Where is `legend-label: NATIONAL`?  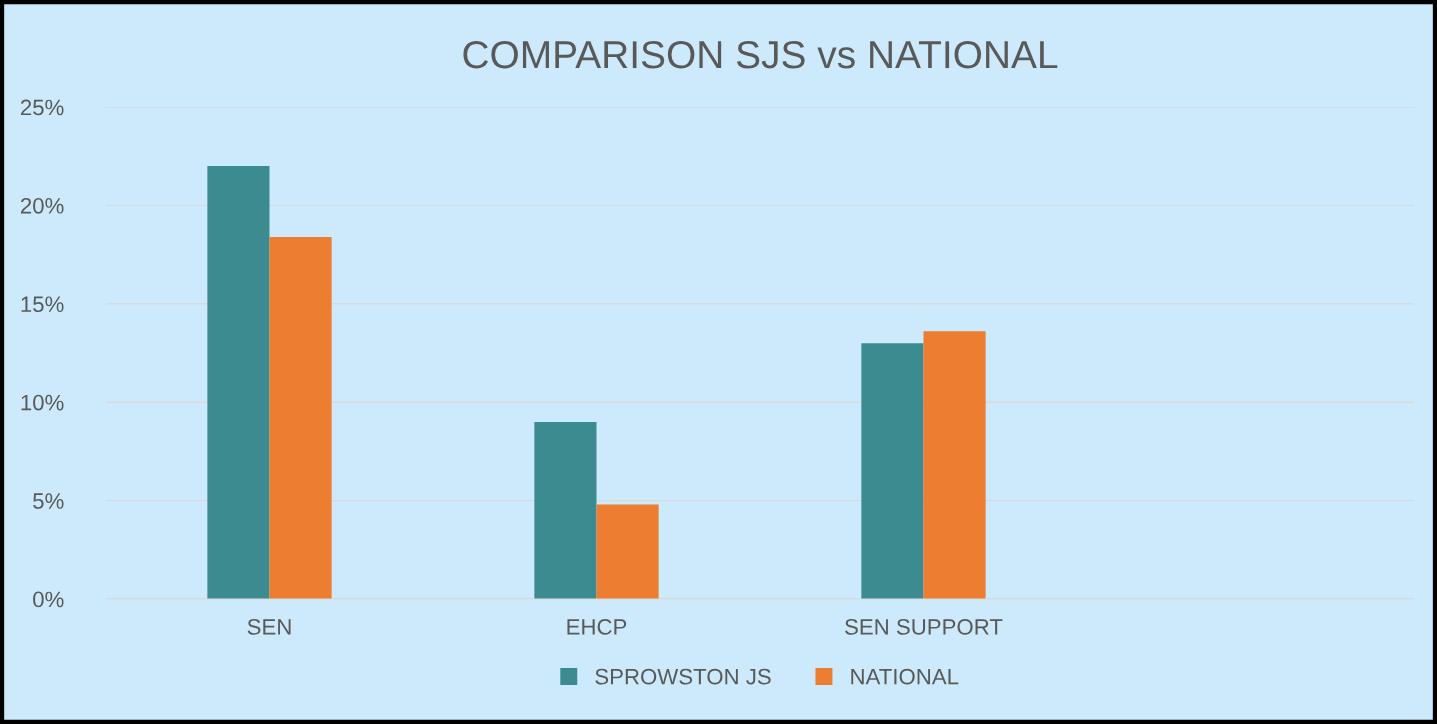 legend-label: NATIONAL is located at coordinates (905, 676).